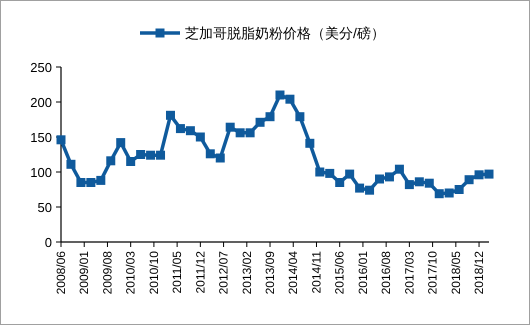  What do you see at coordinates (339, 272) in the screenshot?
I see `x-tick-label: 2015/06` at bounding box center [339, 272].